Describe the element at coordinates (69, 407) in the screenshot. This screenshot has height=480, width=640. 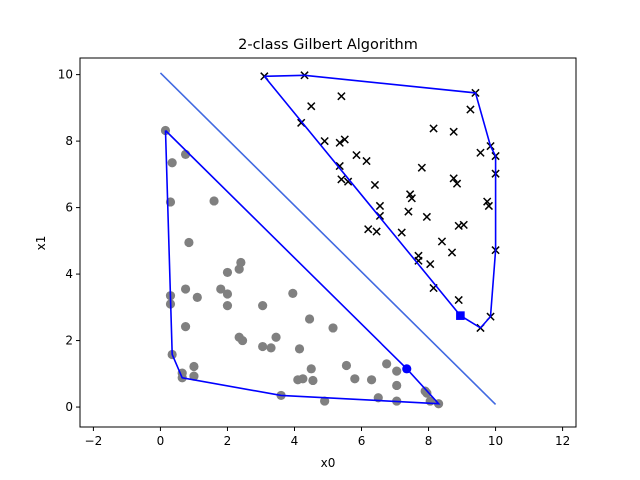
I see `y-tick-label: 0` at that location.